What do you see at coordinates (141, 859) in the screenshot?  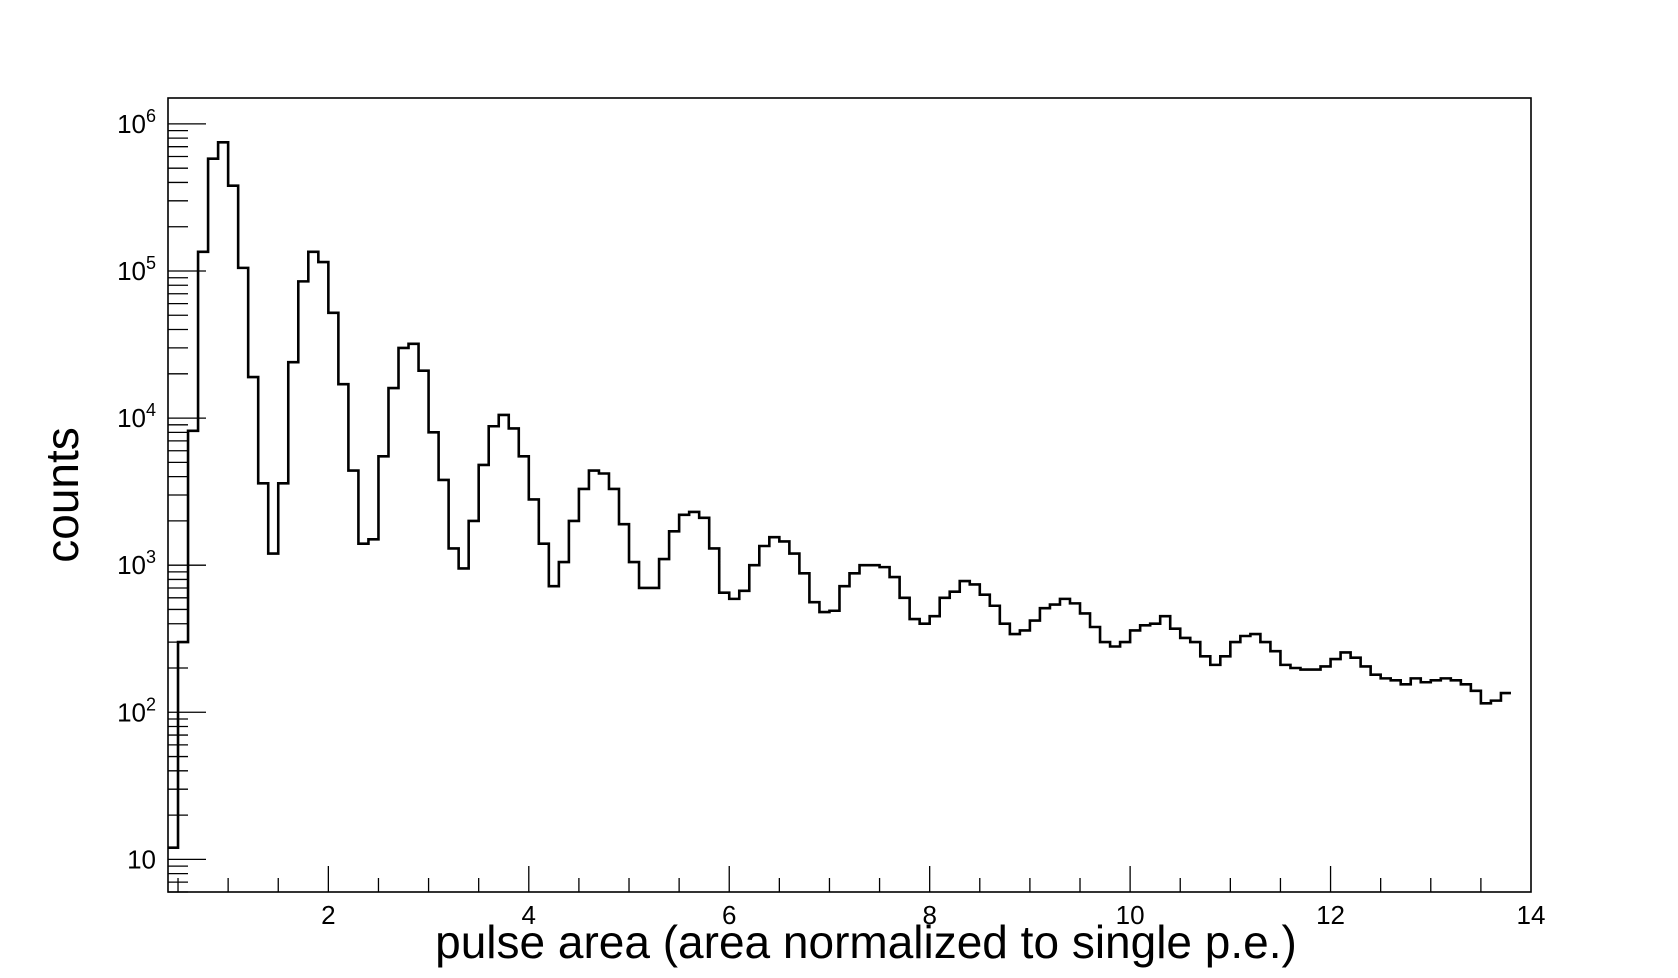 I see `y-tick-label: 10` at bounding box center [141, 859].